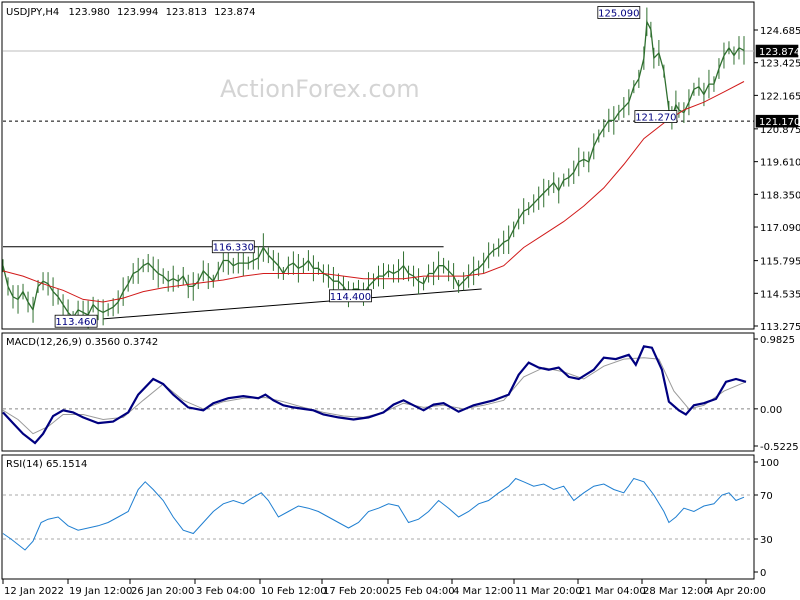  What do you see at coordinates (548, 591) in the screenshot?
I see `x-tick-label: 11 Mar 20:00` at bounding box center [548, 591].